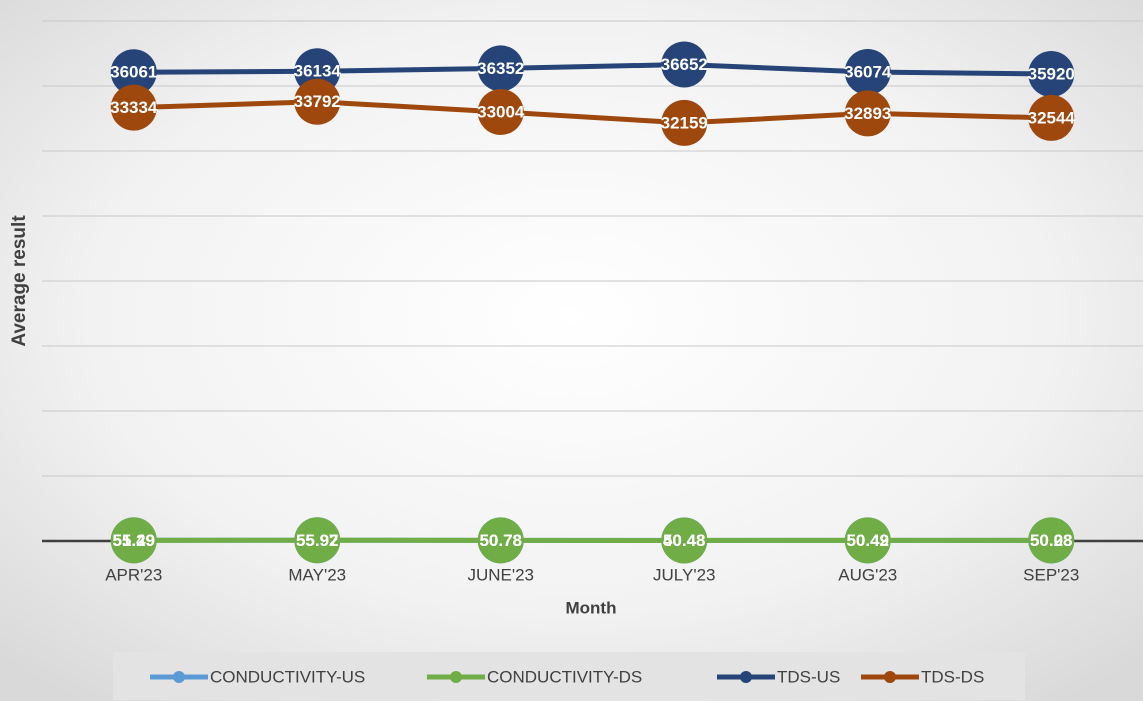 The height and width of the screenshot is (701, 1143). I want to click on data-label: 55.97, so click(317, 540).